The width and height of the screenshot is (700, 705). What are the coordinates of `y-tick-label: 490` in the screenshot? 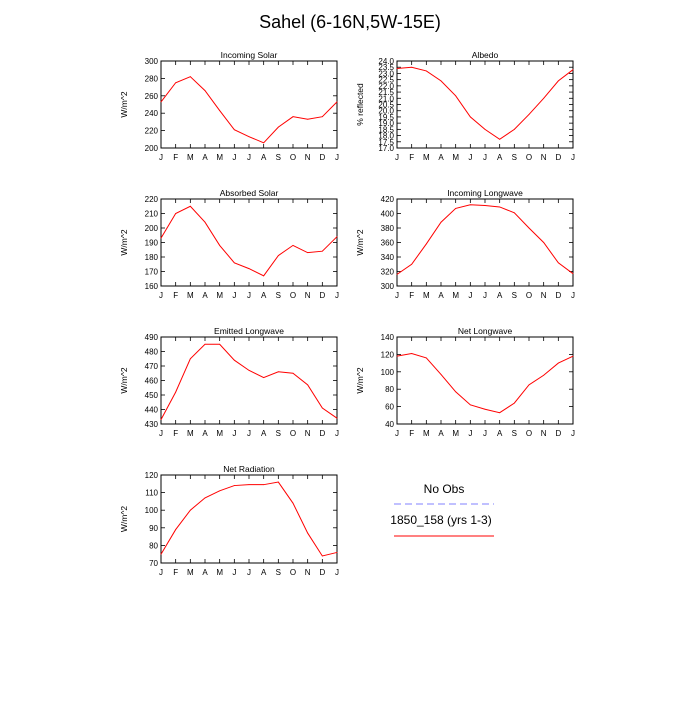 It's located at (152, 337).